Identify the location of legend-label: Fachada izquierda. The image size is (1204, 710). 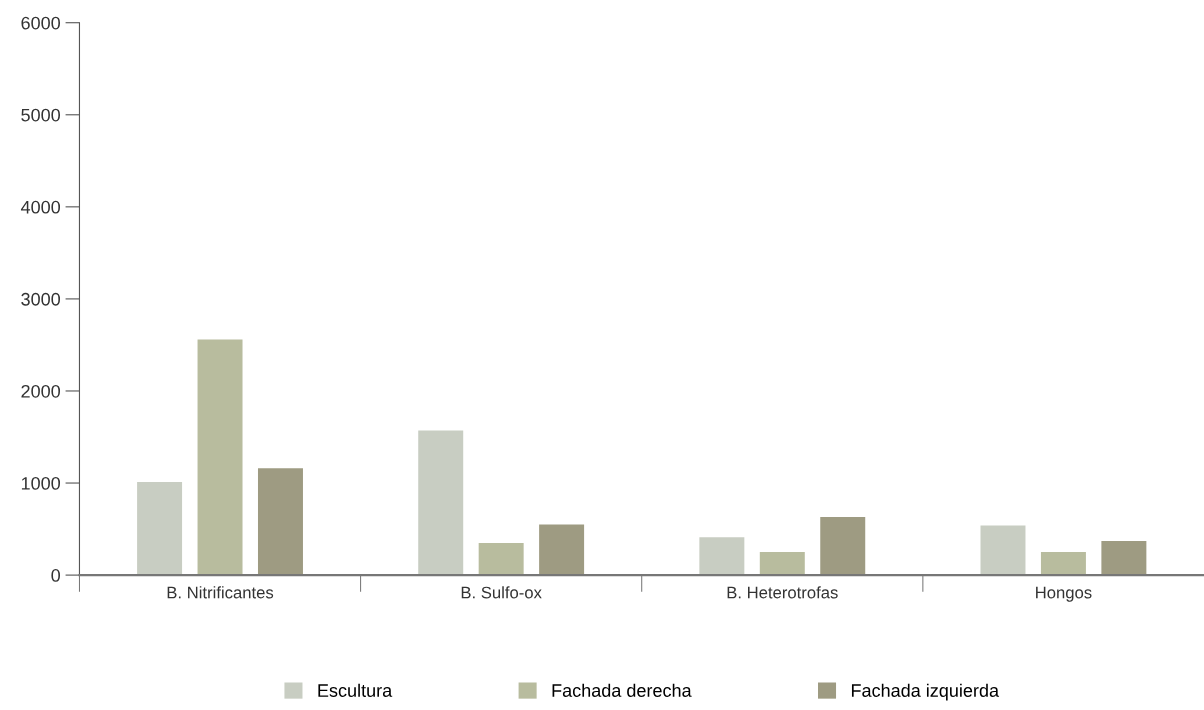
(925, 692).